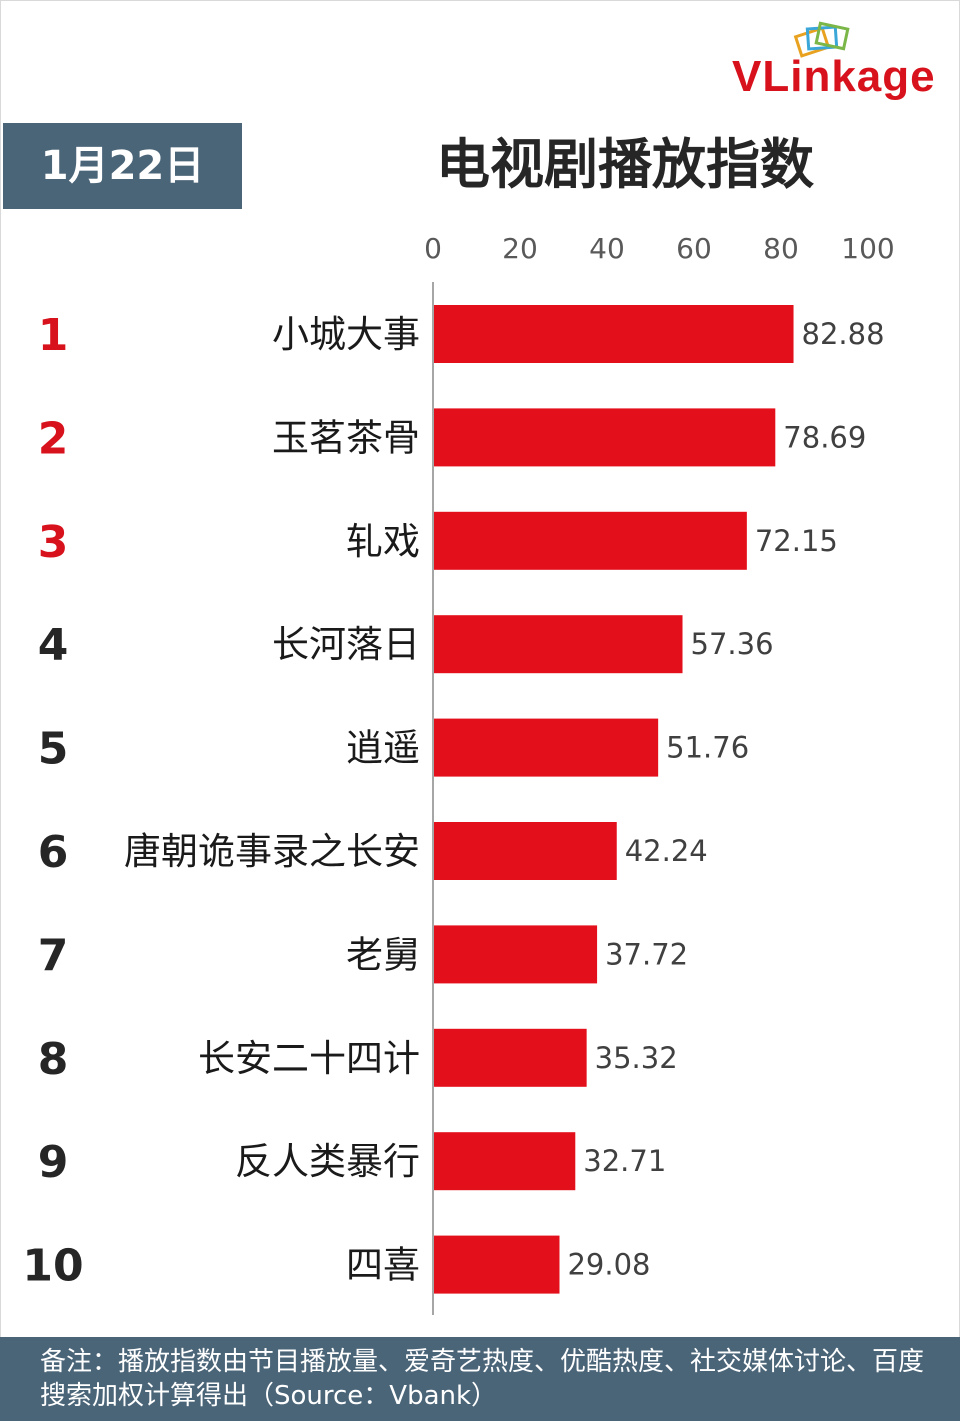 The height and width of the screenshot is (1421, 960). Describe the element at coordinates (309, 1058) in the screenshot. I see `category-label: 长安二十四计` at that location.